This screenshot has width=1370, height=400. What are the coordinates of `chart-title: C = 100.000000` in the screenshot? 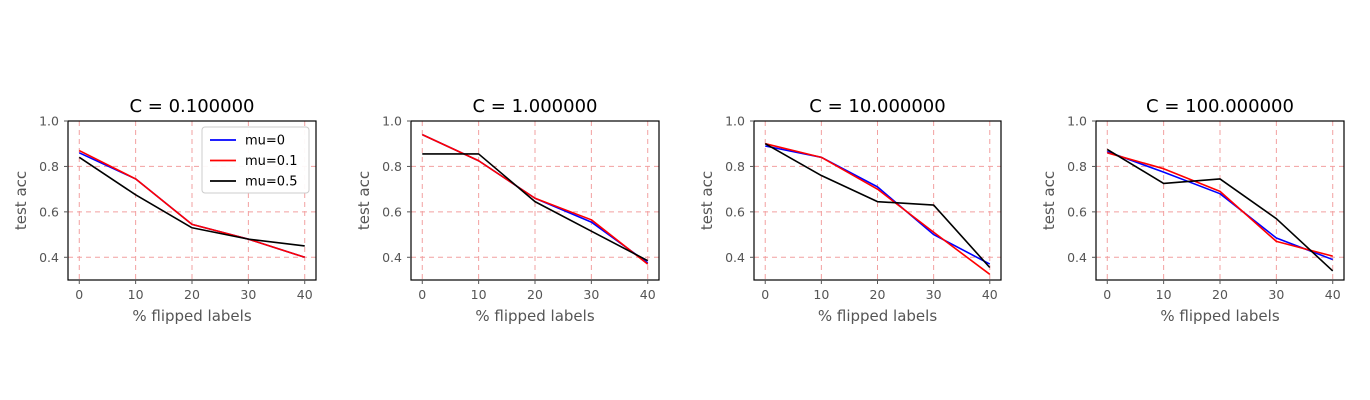 It's located at (1220, 106).